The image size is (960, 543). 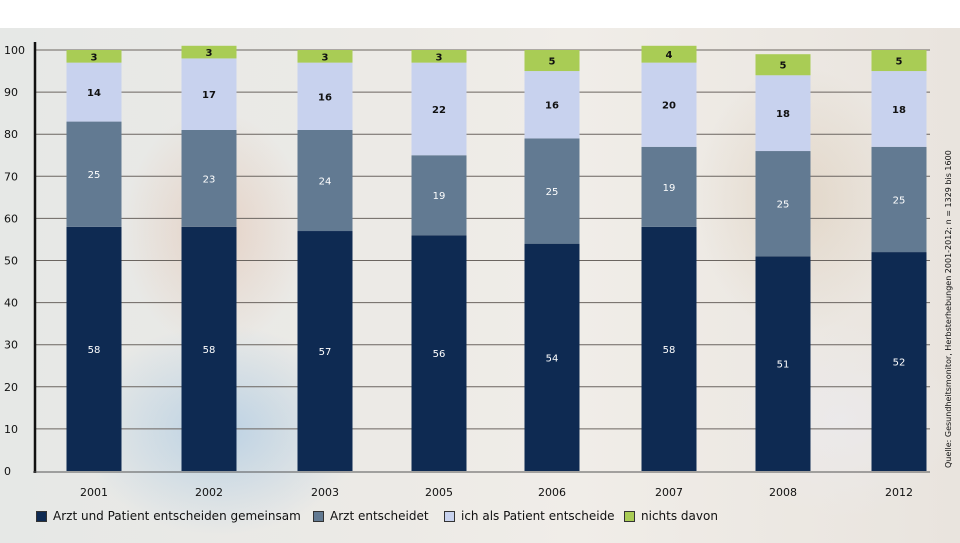 What do you see at coordinates (11, 345) in the screenshot?
I see `y-tick-label: 30` at bounding box center [11, 345].